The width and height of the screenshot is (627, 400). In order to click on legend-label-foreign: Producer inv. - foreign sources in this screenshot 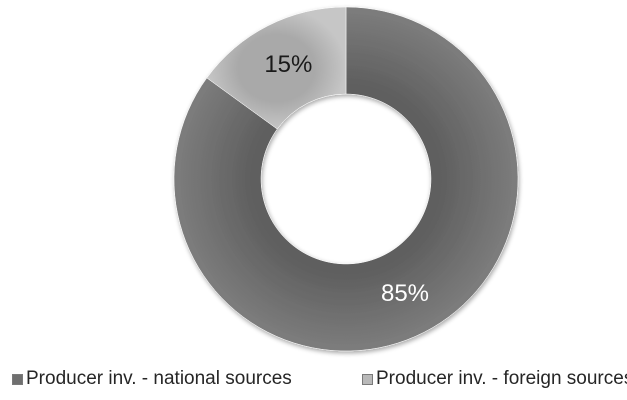, I will do `click(501, 378)`.